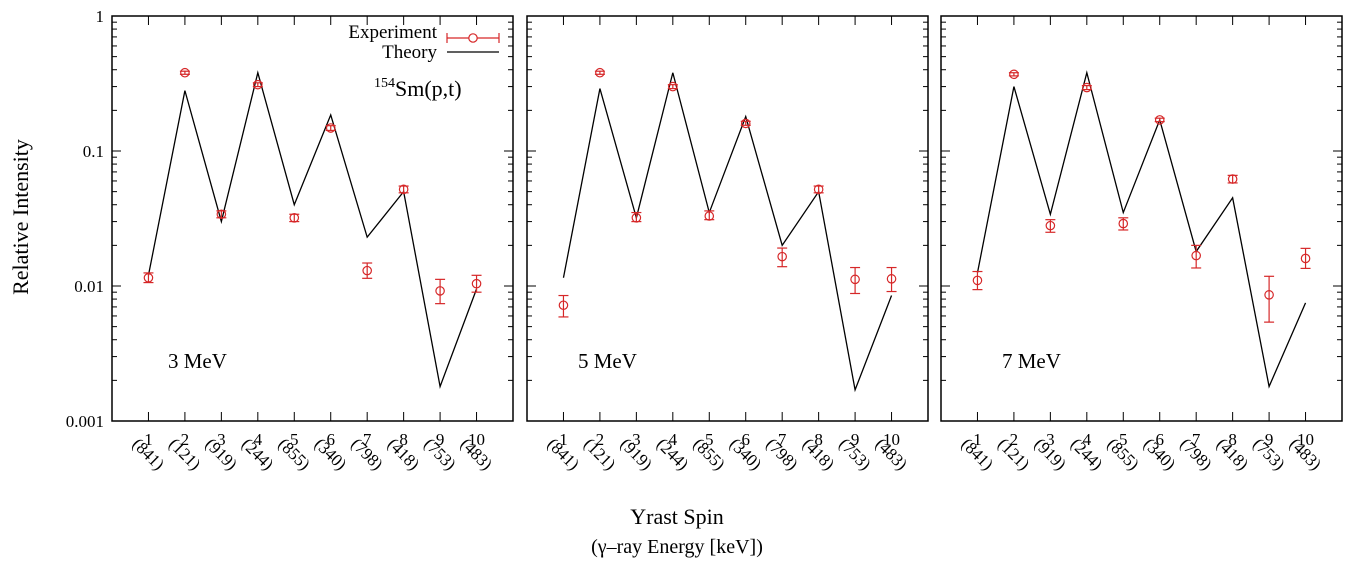 The image size is (1354, 562). I want to click on panel-2-experiment-points, so click(727, 192).